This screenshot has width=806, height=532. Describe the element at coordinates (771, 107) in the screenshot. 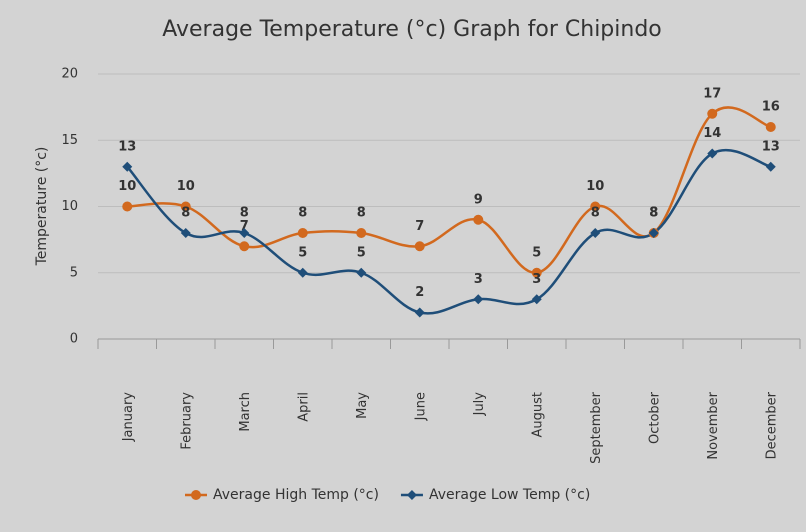

I see `data-label: 16` at that location.